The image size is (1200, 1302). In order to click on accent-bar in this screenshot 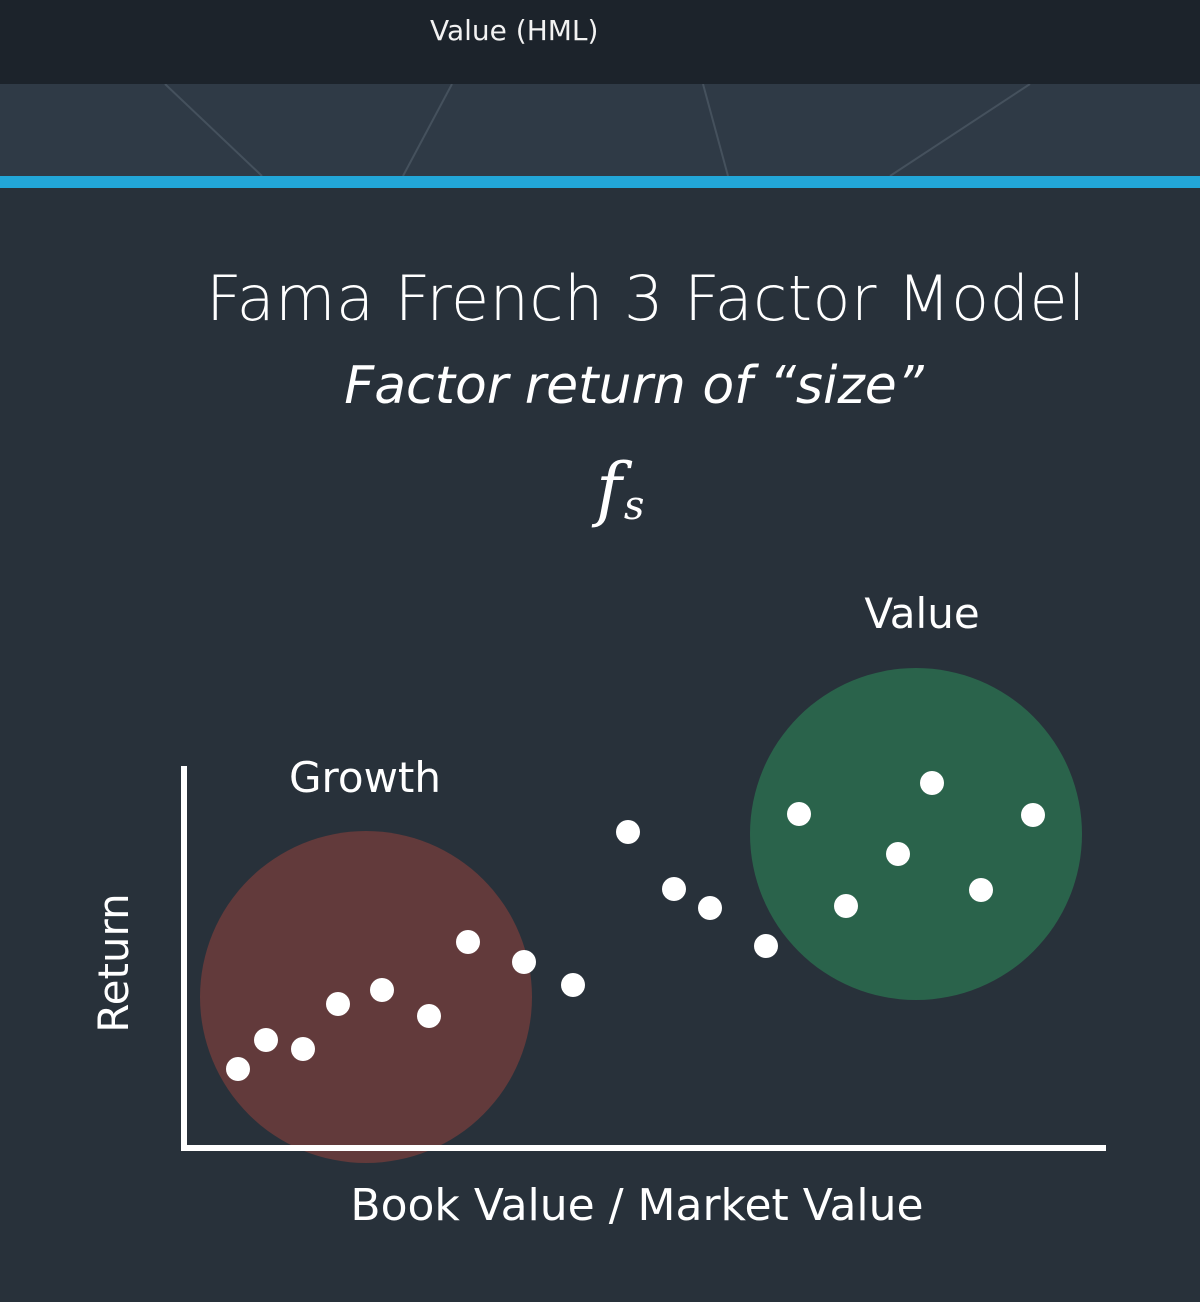, I will do `click(600, 182)`.